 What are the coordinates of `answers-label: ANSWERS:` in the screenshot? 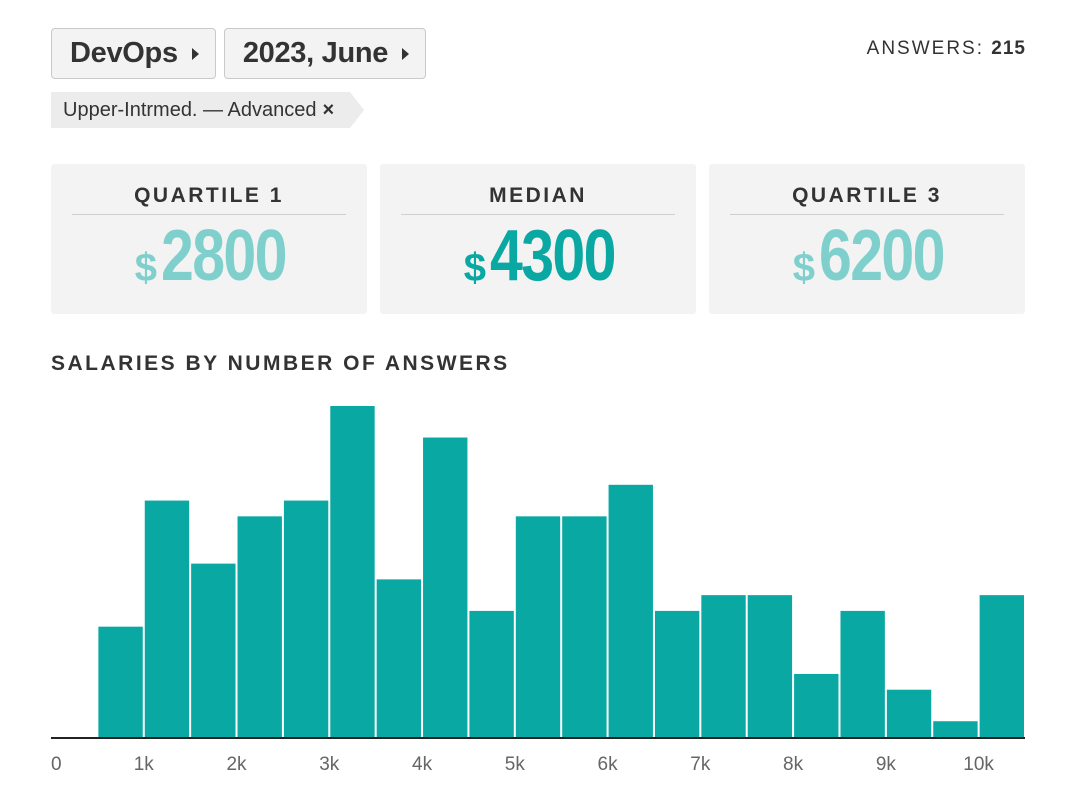 It's located at (925, 48).